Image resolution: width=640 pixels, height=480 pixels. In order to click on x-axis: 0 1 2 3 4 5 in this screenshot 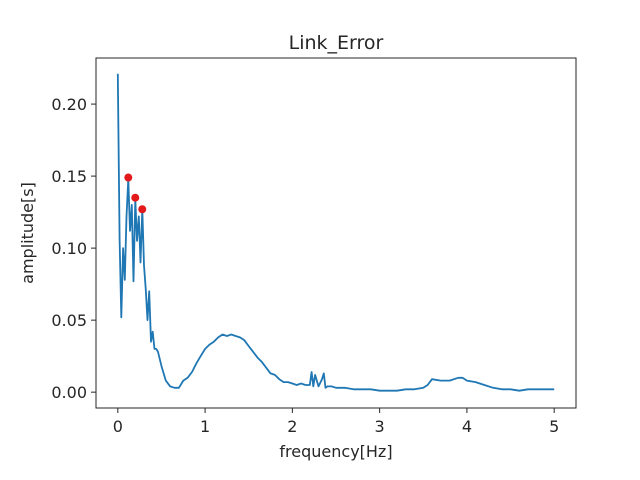, I will do `click(336, 422)`.